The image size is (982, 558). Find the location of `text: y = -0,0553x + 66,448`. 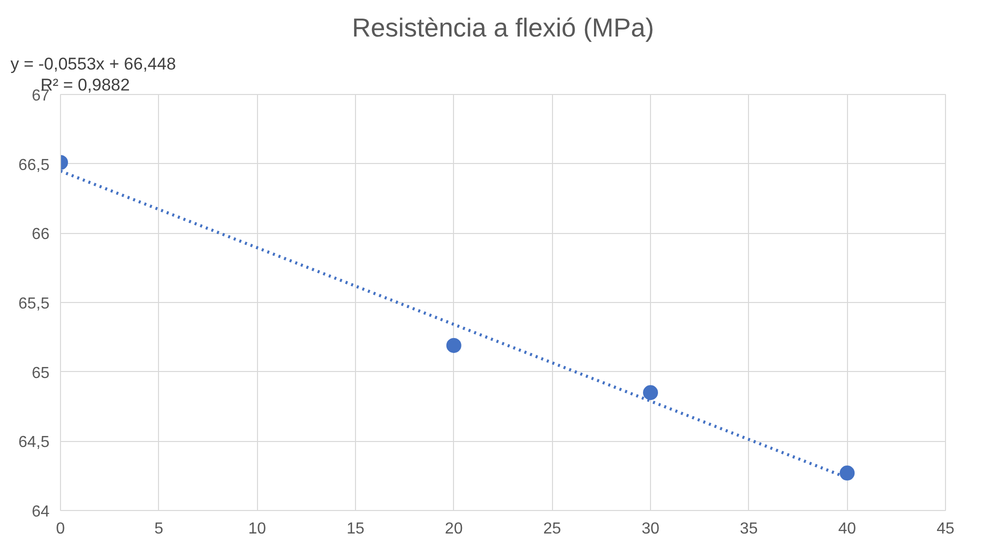

text: y = -0,0553x + 66,448 is located at coordinates (93, 64).